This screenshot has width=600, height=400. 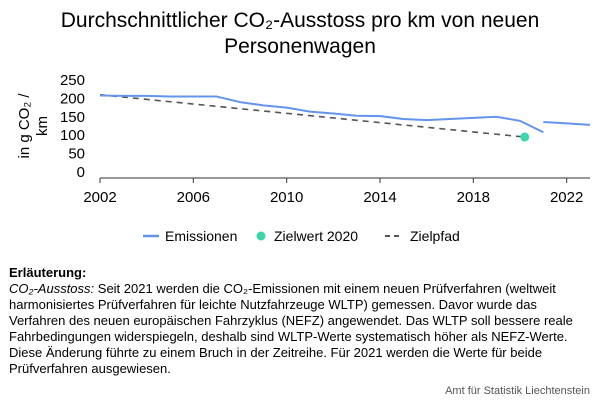 What do you see at coordinates (42, 126) in the screenshot?
I see `y-axis-label-line-2: km` at bounding box center [42, 126].